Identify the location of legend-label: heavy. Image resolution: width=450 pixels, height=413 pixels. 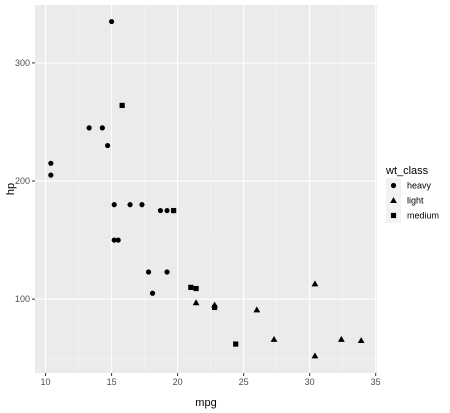
(419, 186).